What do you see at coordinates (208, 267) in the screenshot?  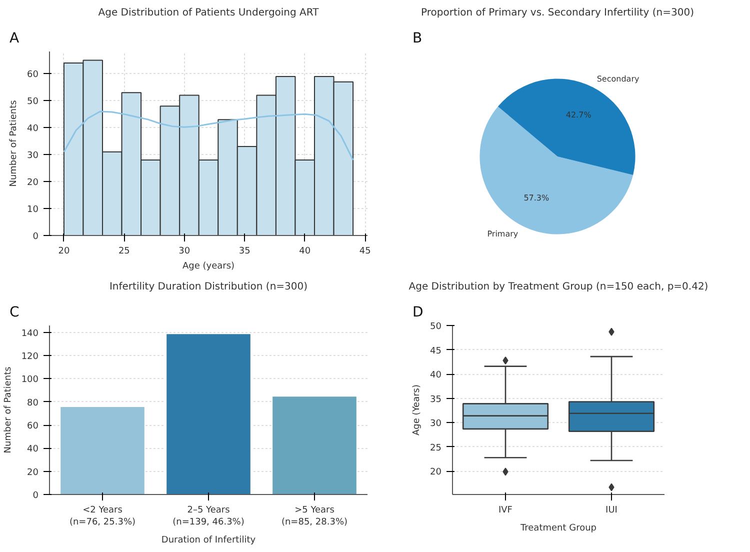 I see `x-axis-title: Age (years)` at bounding box center [208, 267].